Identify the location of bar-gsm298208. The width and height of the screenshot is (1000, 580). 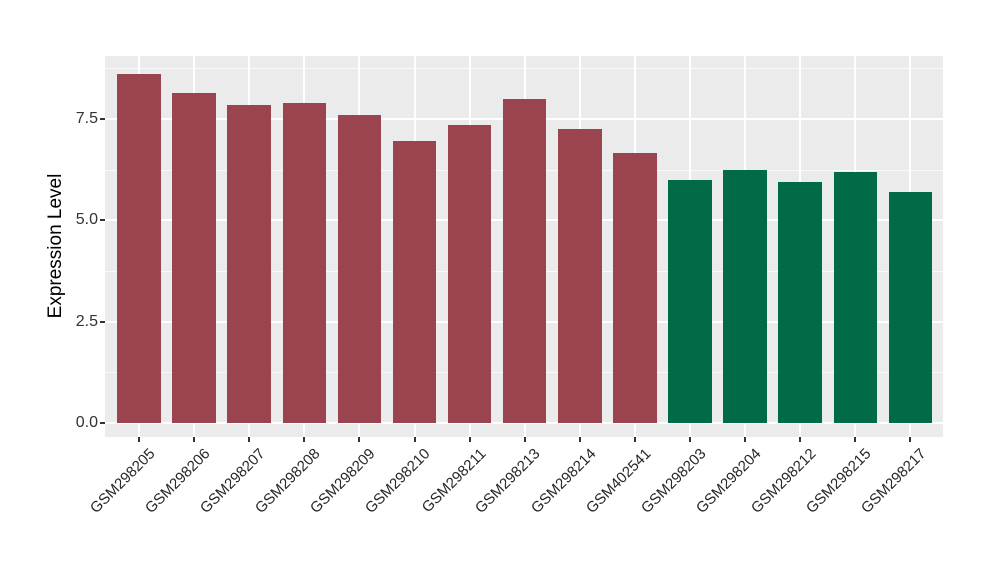
(304, 262).